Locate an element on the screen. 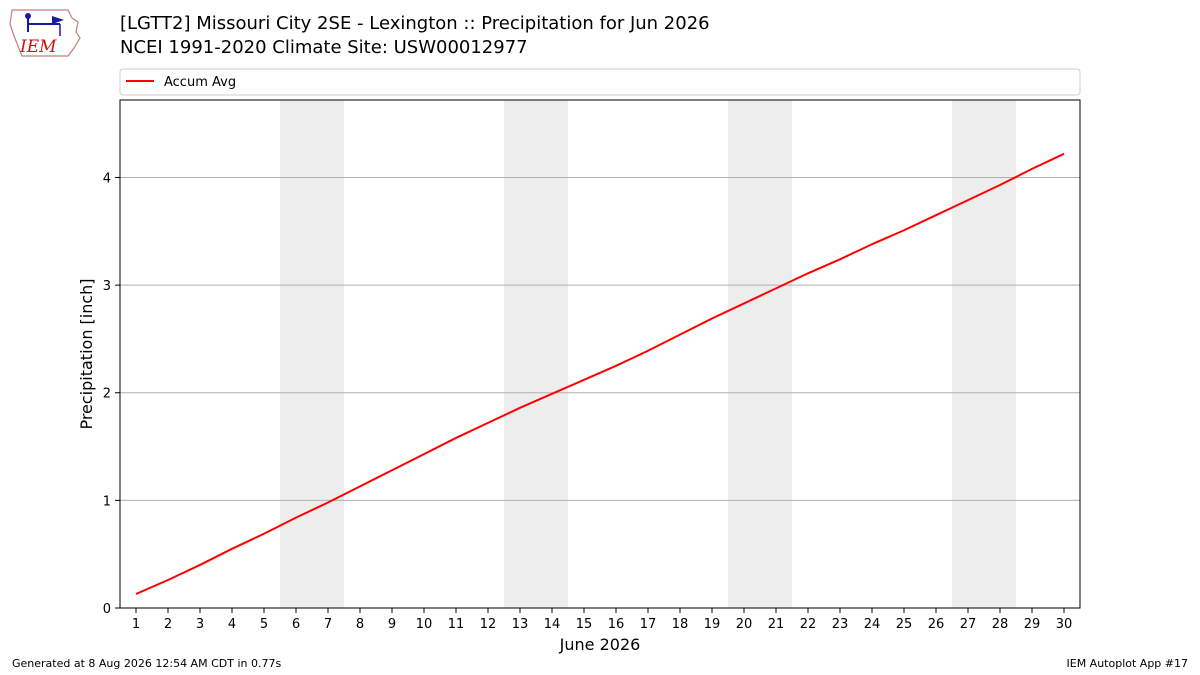  x-tick-label: 12 is located at coordinates (488, 624).